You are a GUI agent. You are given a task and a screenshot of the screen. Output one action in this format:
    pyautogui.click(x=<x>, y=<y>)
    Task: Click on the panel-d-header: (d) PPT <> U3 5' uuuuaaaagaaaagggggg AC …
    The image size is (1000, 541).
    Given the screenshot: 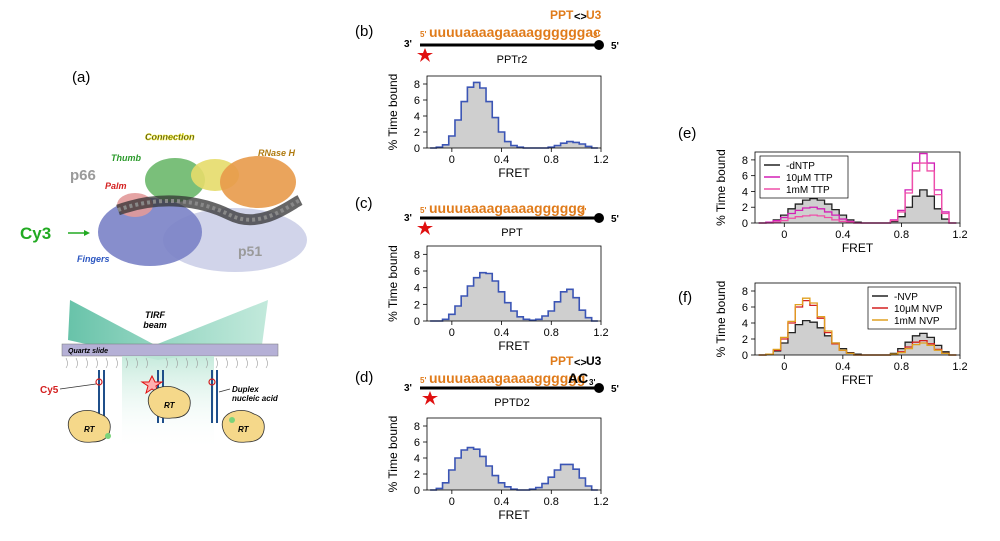 What is the action you would take?
    pyautogui.click(x=487, y=381)
    